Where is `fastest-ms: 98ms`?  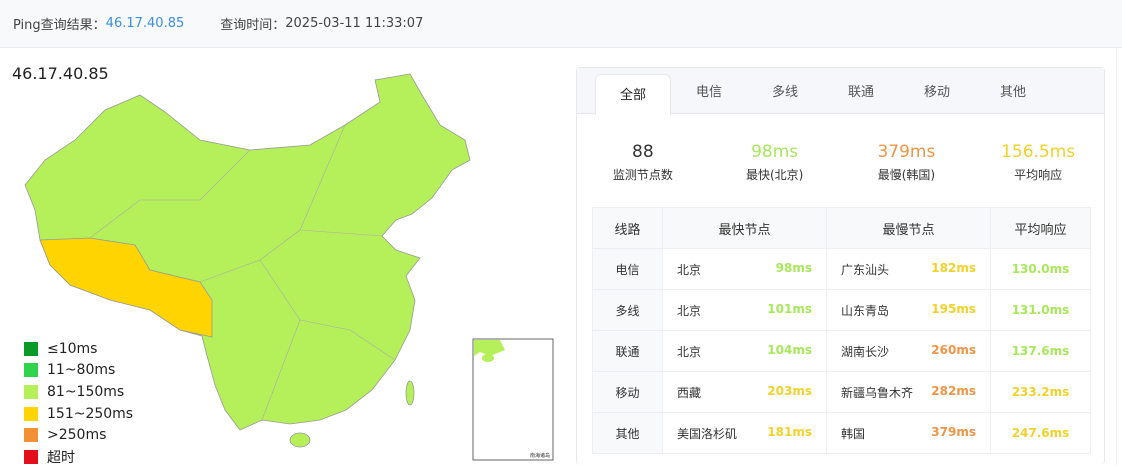 fastest-ms: 98ms is located at coordinates (793, 267).